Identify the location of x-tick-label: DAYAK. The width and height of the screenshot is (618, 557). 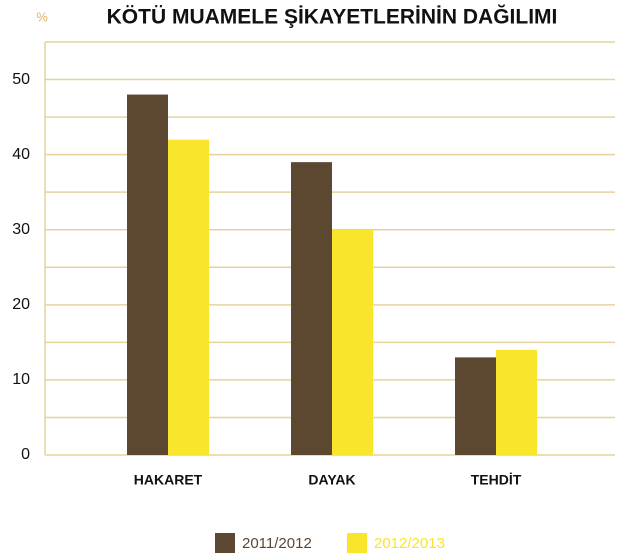
(331, 480).